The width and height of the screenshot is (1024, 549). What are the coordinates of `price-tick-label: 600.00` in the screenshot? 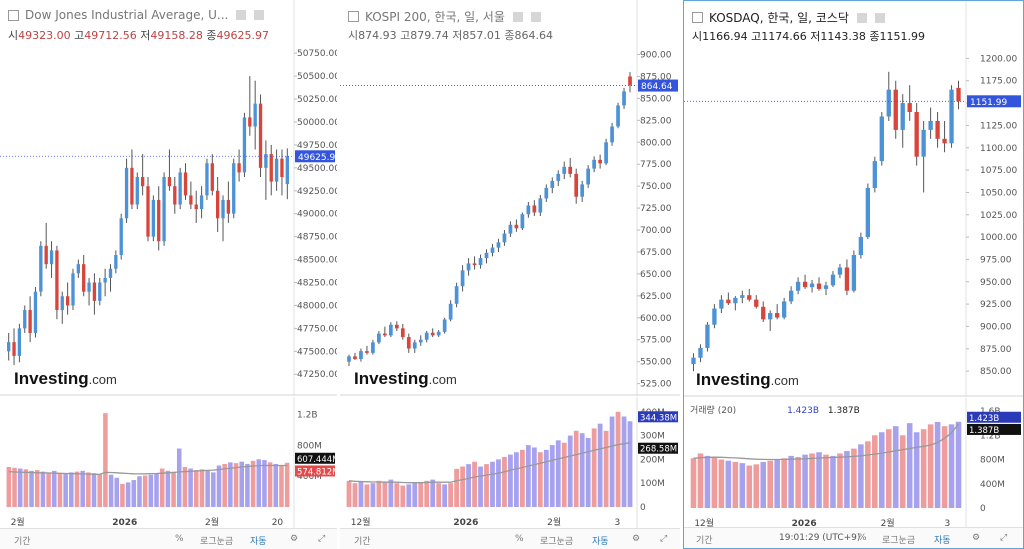 It's located at (656, 319).